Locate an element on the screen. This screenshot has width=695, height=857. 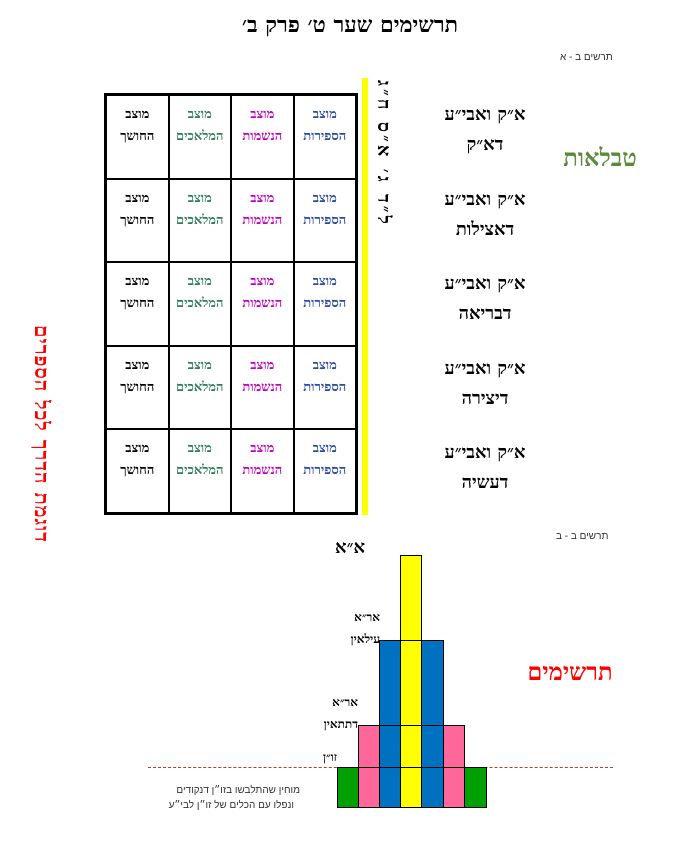
row-label: א״ק ואבי״ע דעשיה is located at coordinates (485, 468).